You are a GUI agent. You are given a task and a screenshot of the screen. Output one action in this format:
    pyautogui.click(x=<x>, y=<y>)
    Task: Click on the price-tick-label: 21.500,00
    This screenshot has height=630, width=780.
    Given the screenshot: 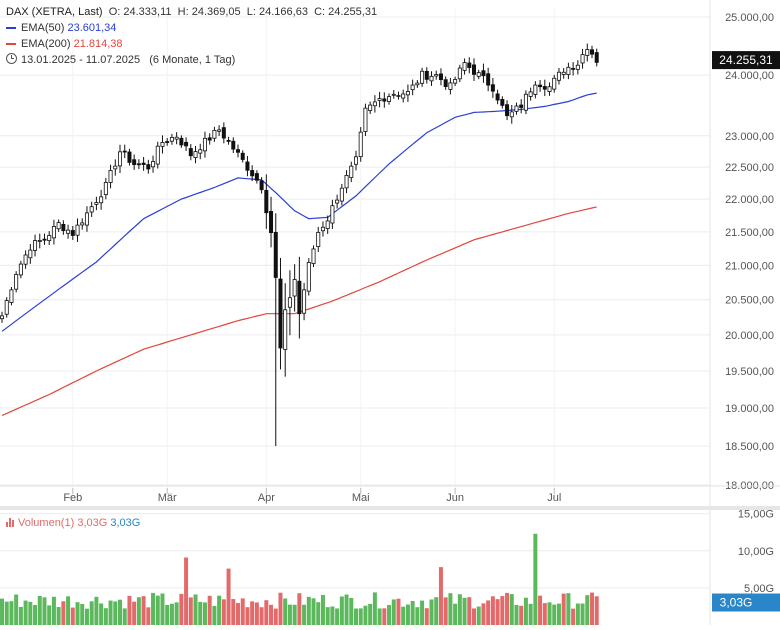 What is the action you would take?
    pyautogui.click(x=749, y=233)
    